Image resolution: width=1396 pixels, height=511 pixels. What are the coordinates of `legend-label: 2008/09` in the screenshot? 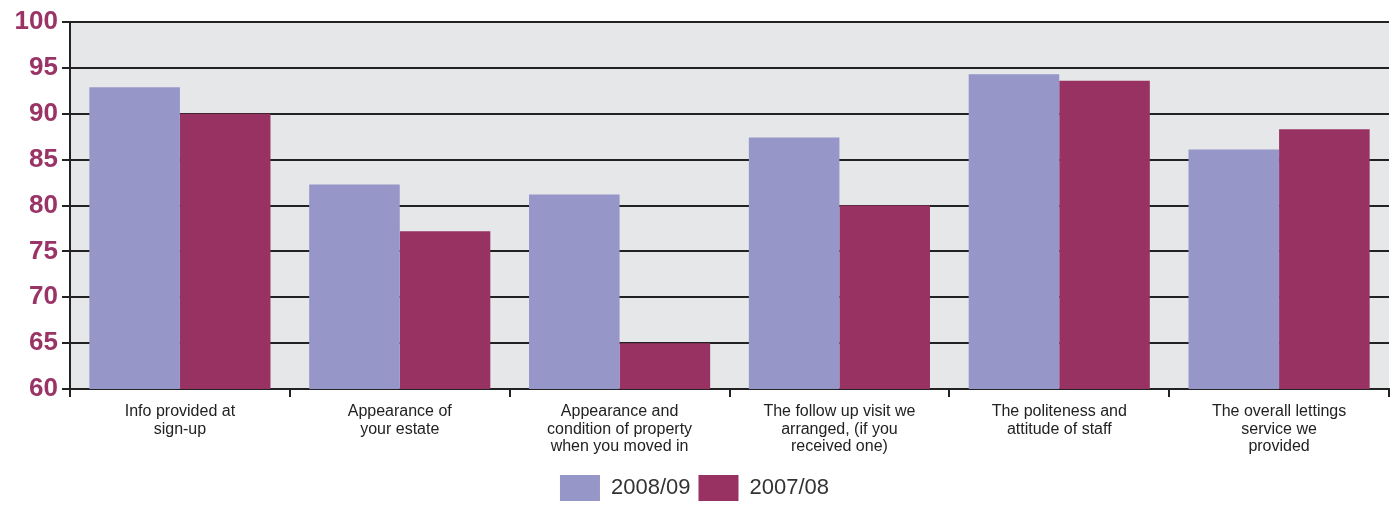 It's located at (650, 487).